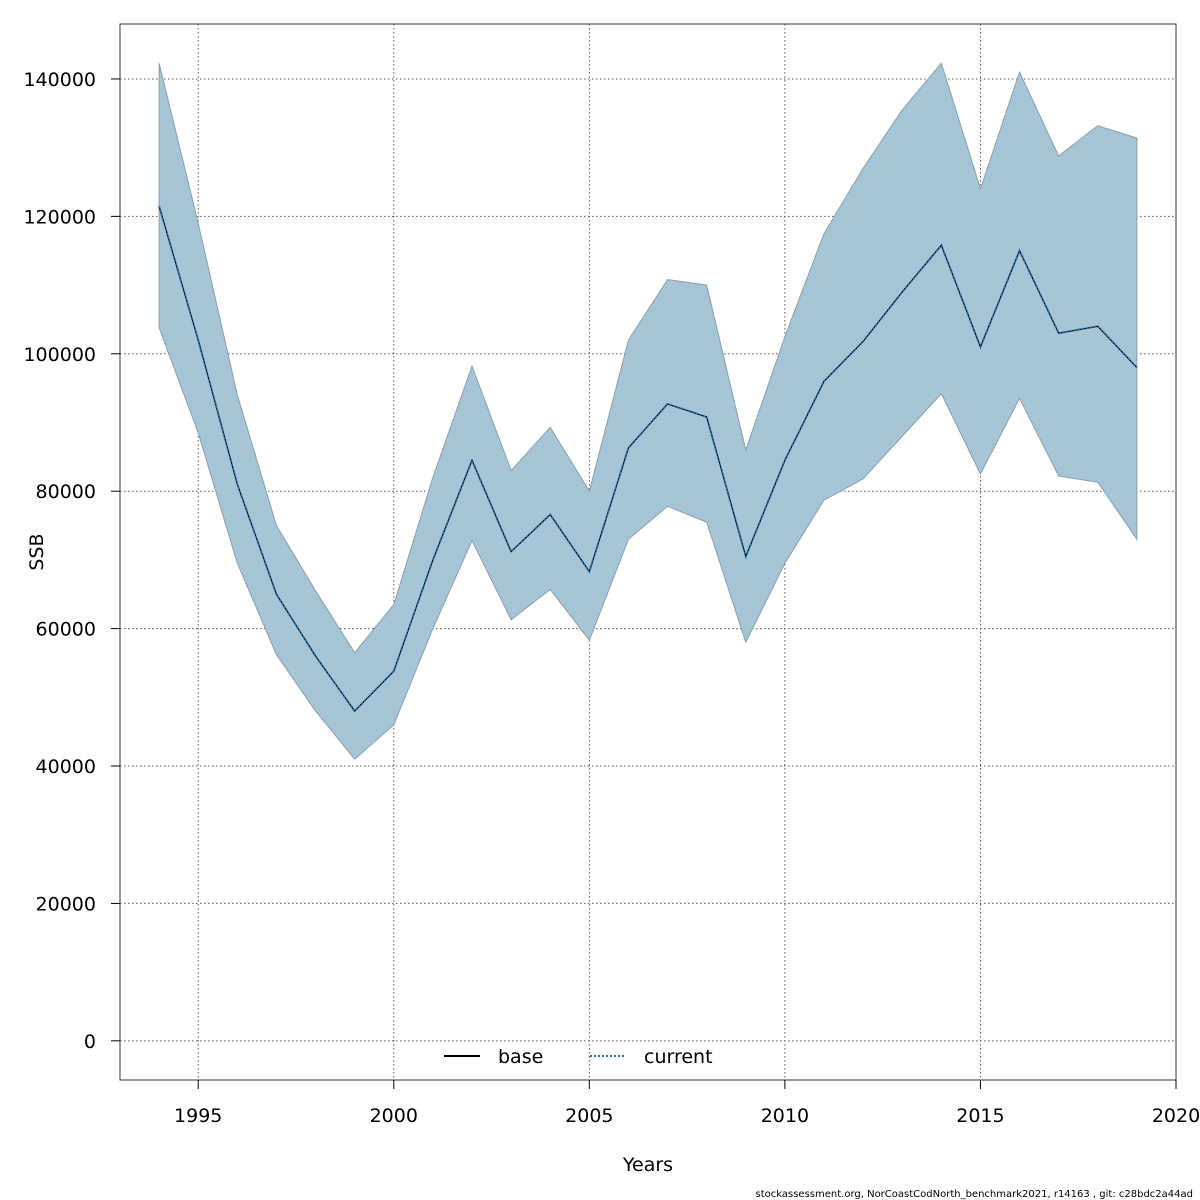  Describe the element at coordinates (678, 1057) in the screenshot. I see `legend-label-current: current` at that location.